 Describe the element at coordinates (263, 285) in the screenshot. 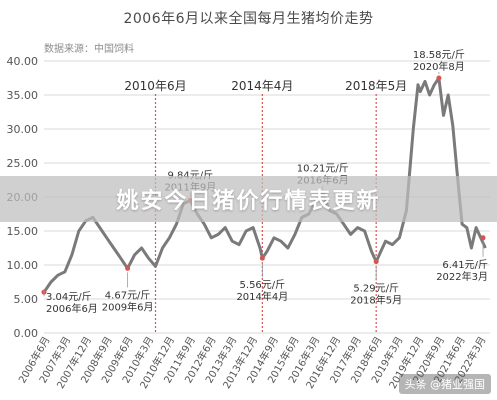

I see `annotation-price: 5.56元/斤` at that location.